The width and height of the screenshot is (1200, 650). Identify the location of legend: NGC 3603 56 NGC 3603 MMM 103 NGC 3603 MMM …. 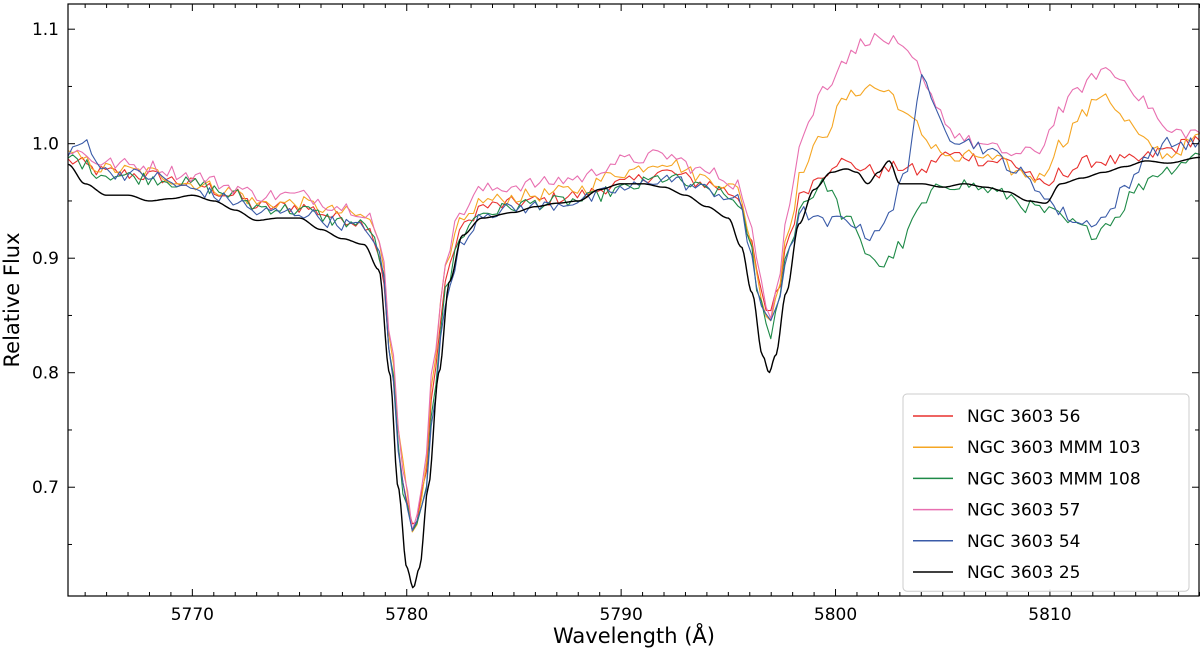
(1046, 492).